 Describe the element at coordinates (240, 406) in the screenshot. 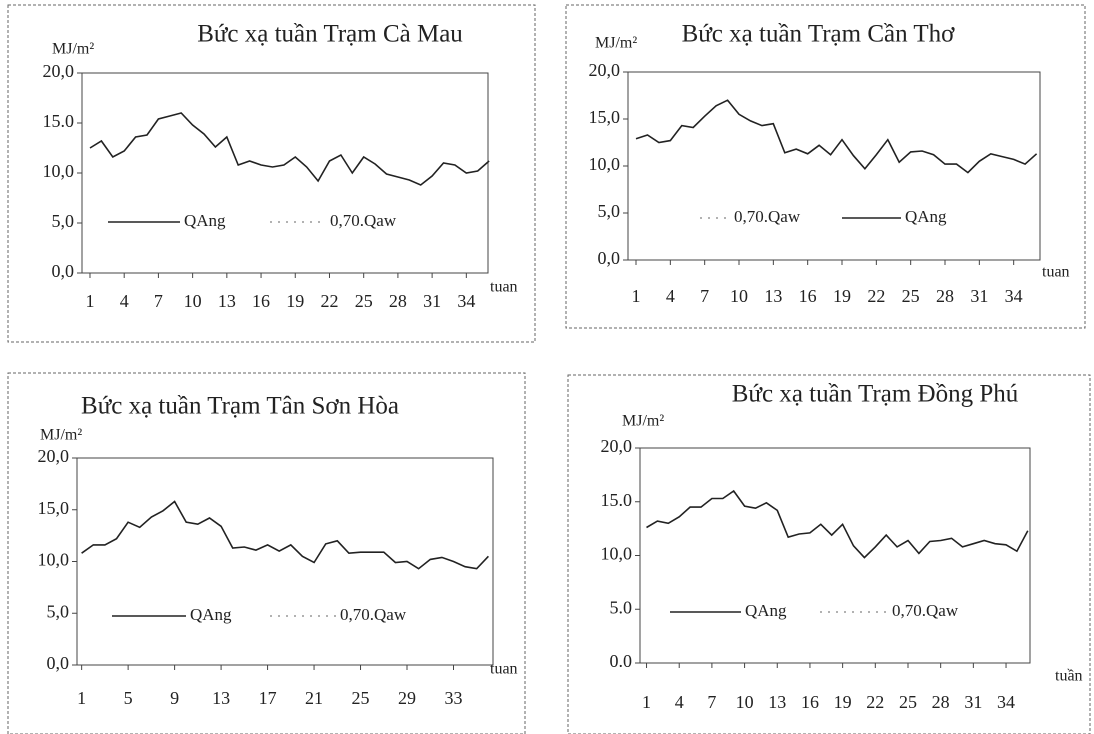

I see `chart-title: Bức xạ tuần Trạm Tân Sơn Hòa` at that location.